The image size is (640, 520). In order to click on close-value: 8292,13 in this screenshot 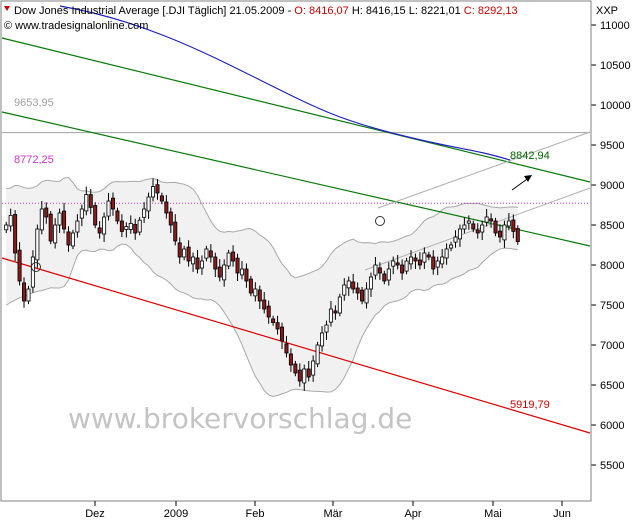, I will do `click(498, 11)`.